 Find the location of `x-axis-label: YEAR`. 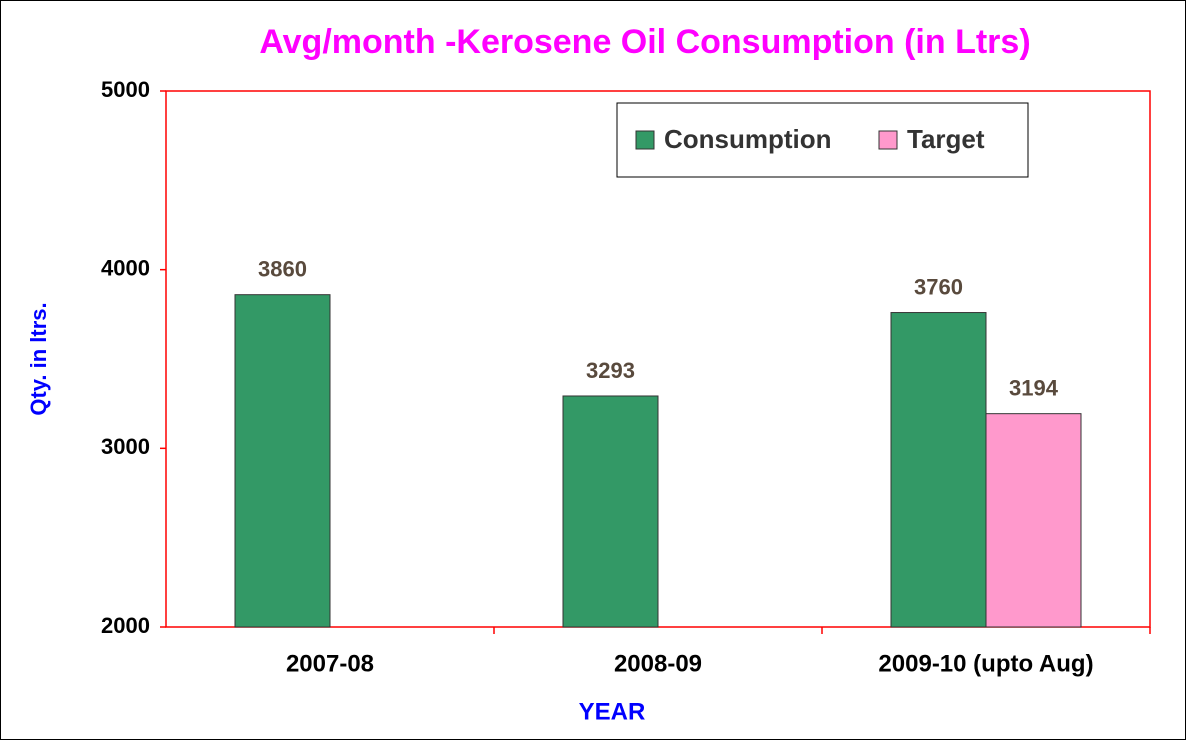

x-axis-label: YEAR is located at coordinates (612, 711).